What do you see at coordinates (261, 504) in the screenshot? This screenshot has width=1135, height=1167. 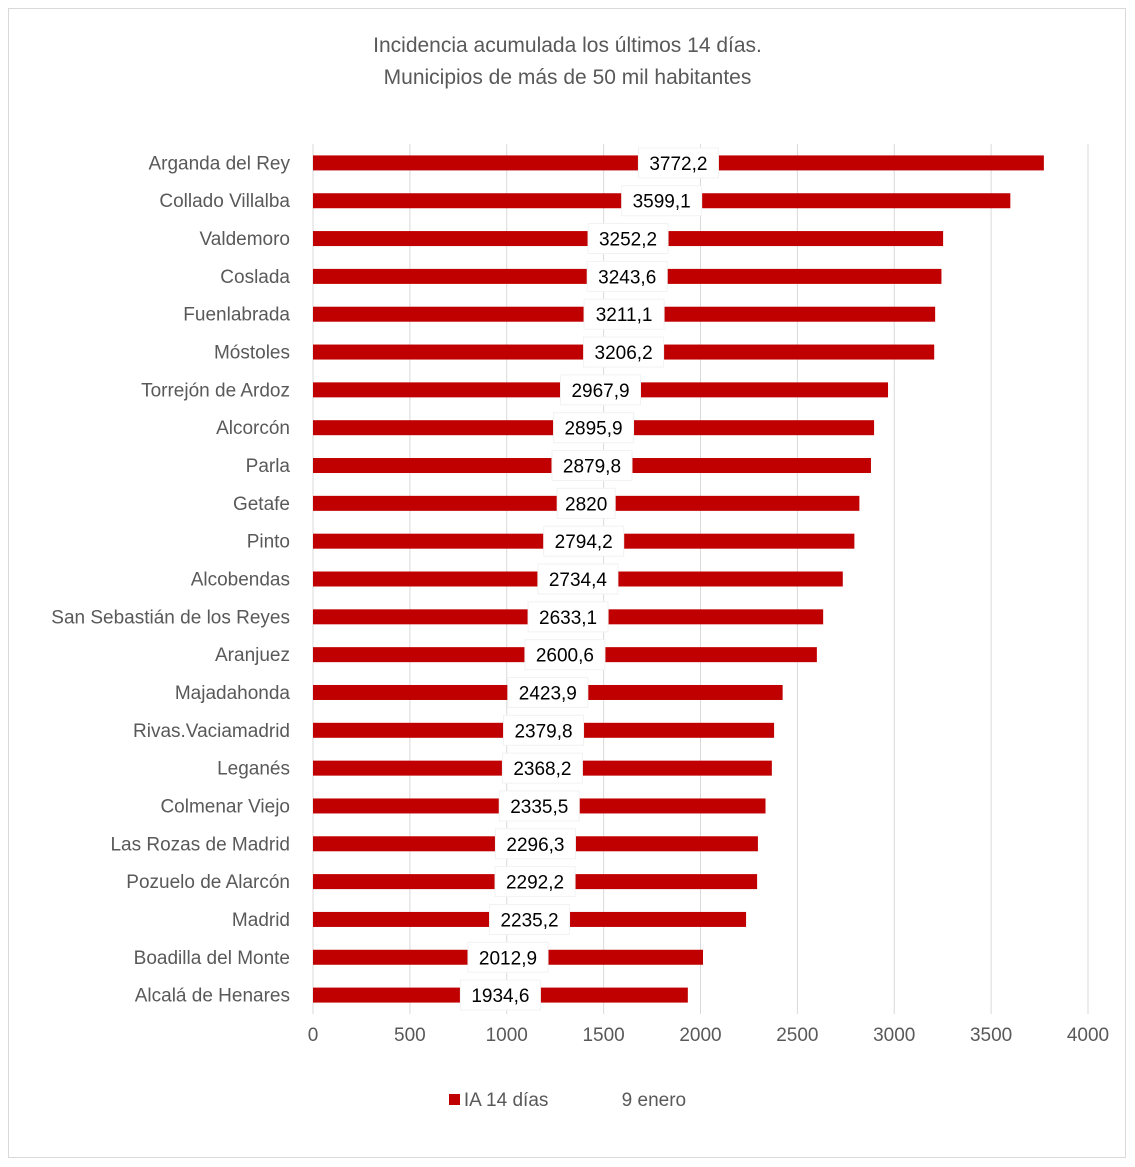 I see `category-label: Getafe` at bounding box center [261, 504].